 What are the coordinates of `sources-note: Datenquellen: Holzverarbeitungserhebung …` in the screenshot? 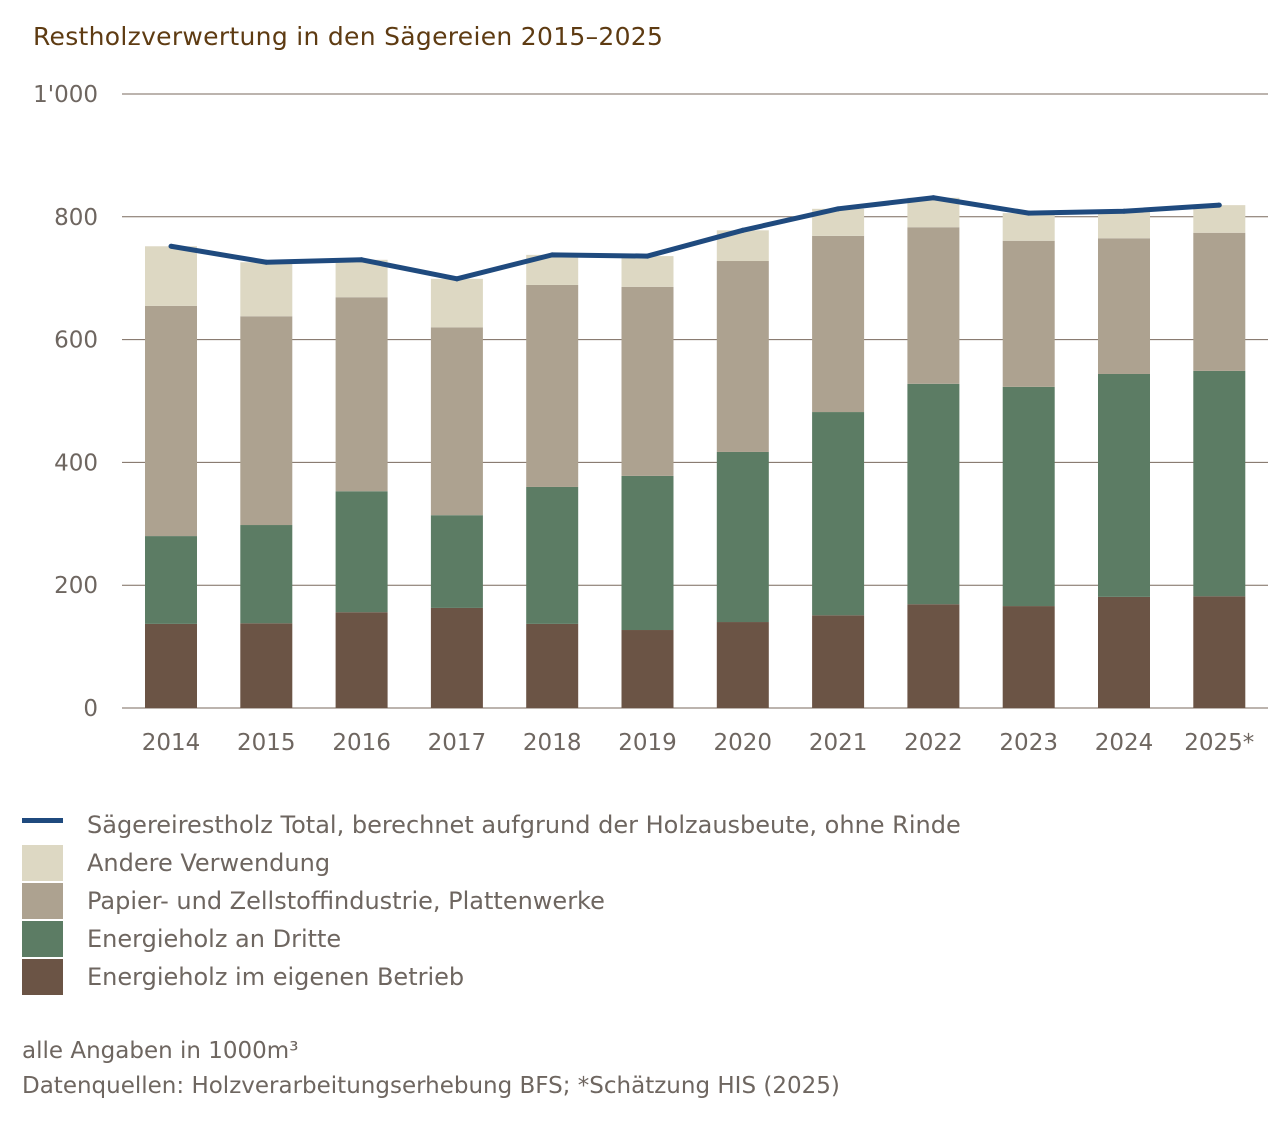 It's located at (431, 1086).